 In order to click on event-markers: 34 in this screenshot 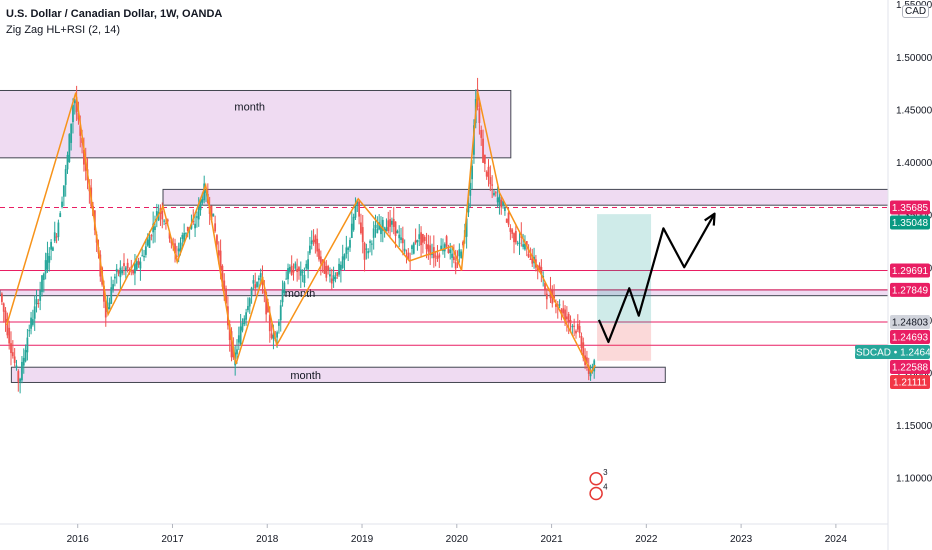, I will do `click(598, 484)`.